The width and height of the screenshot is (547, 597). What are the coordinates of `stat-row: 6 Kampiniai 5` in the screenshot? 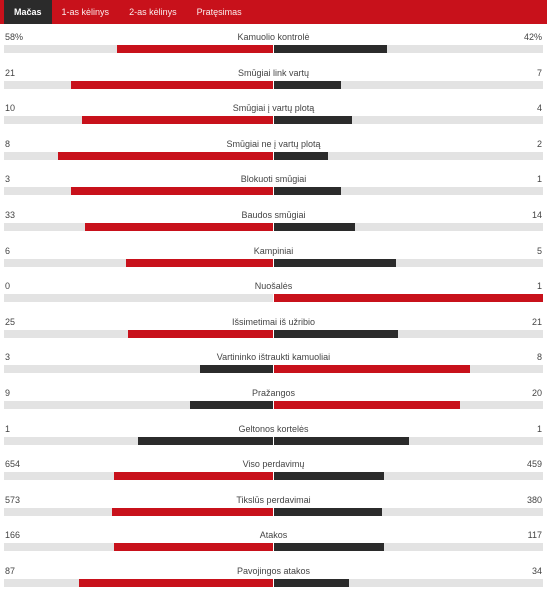 It's located at (273, 259).